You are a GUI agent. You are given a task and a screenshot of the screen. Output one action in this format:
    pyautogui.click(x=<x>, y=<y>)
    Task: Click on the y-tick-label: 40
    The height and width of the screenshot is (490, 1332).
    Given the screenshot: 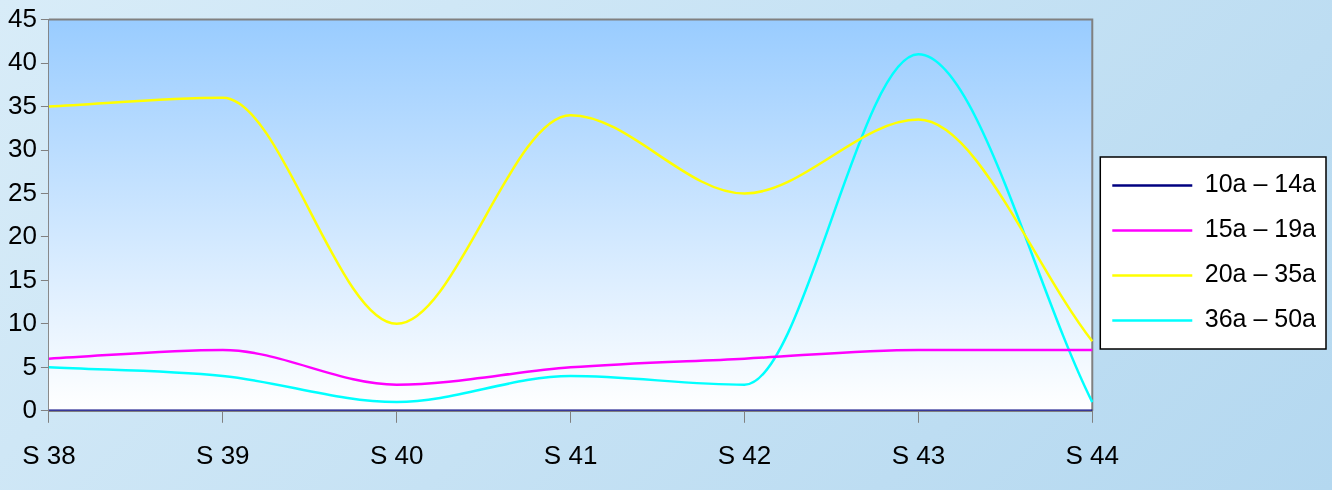 What is the action you would take?
    pyautogui.click(x=22, y=61)
    